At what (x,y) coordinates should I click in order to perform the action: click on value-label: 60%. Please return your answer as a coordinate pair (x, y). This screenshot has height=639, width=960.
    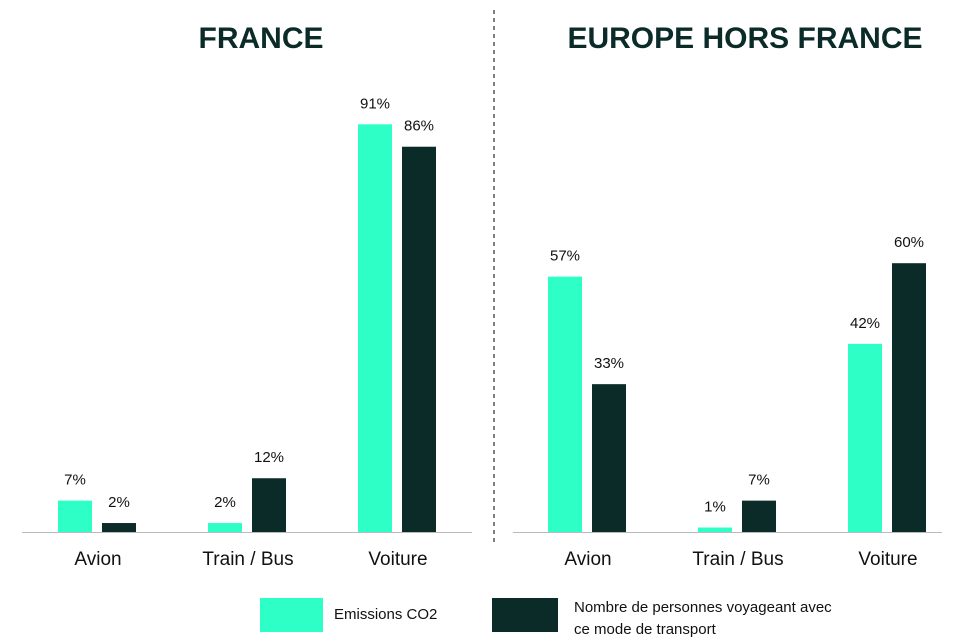
    Looking at the image, I should click on (909, 242).